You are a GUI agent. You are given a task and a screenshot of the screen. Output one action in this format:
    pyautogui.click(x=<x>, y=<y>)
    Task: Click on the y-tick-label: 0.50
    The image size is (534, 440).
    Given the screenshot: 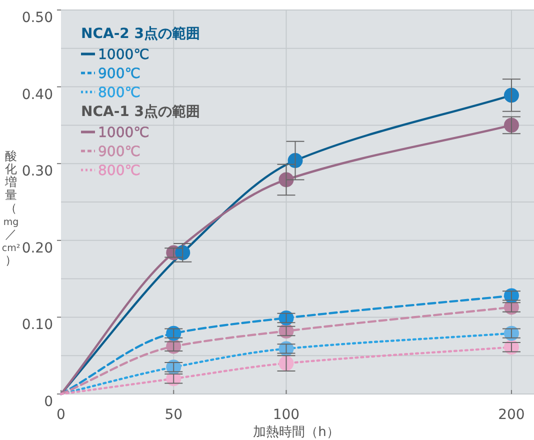 What is the action you would take?
    pyautogui.click(x=37, y=18)
    